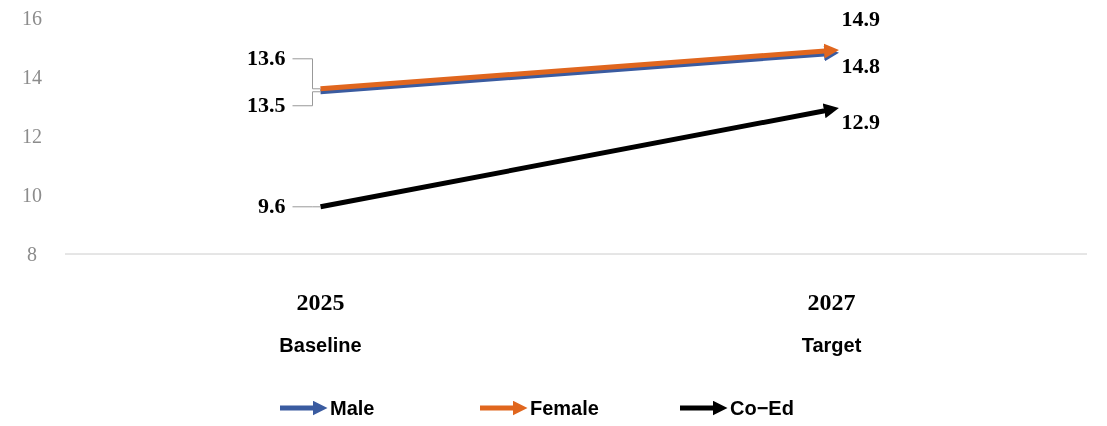  Describe the element at coordinates (860, 122) in the screenshot. I see `data-label: 12.9` at that location.